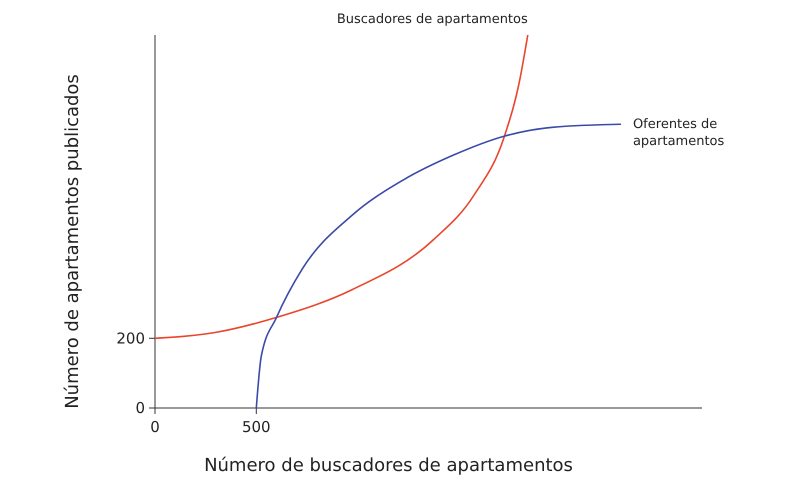 This screenshot has width=810, height=493. Describe the element at coordinates (256, 427) in the screenshot. I see `x-tick-label: 500` at that location.